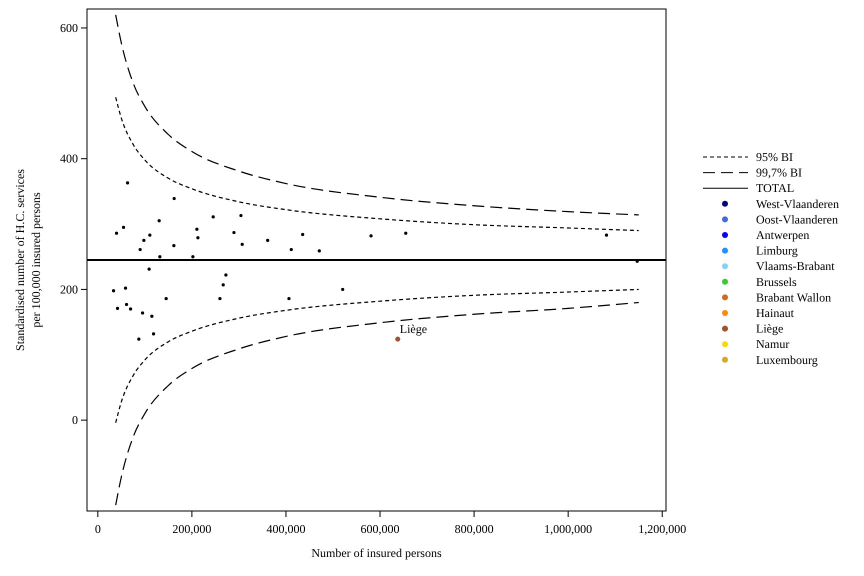  What do you see at coordinates (414, 329) in the screenshot?
I see `annotation: Liège` at bounding box center [414, 329].